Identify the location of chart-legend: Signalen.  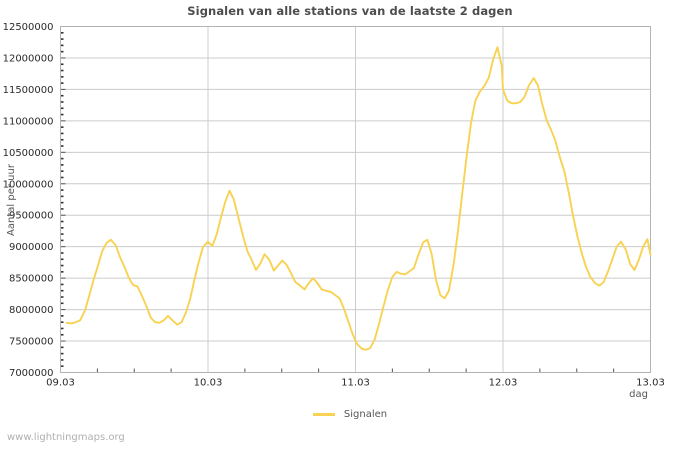
(350, 415).